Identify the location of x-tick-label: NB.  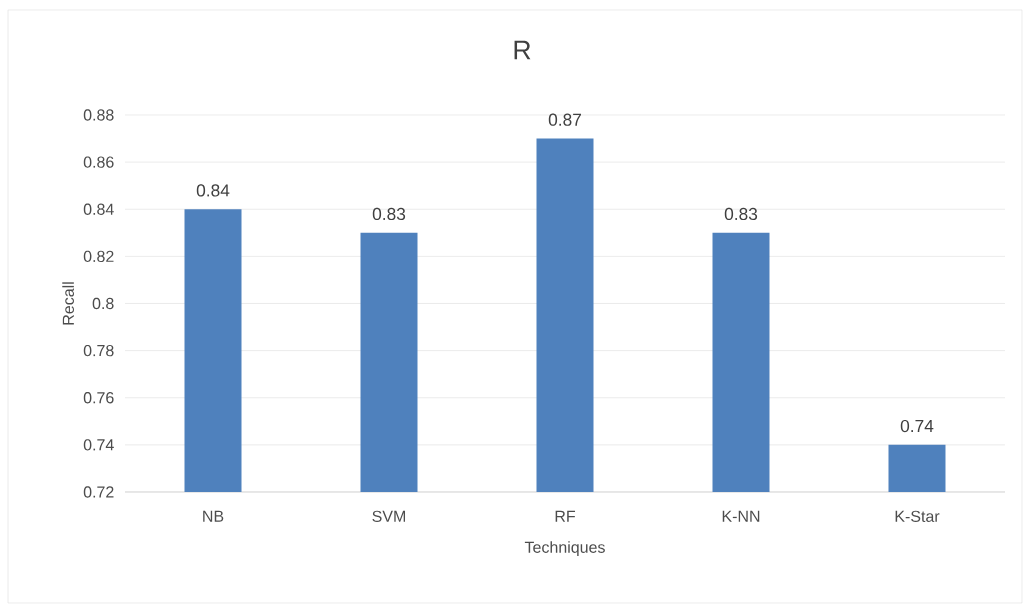
(213, 516).